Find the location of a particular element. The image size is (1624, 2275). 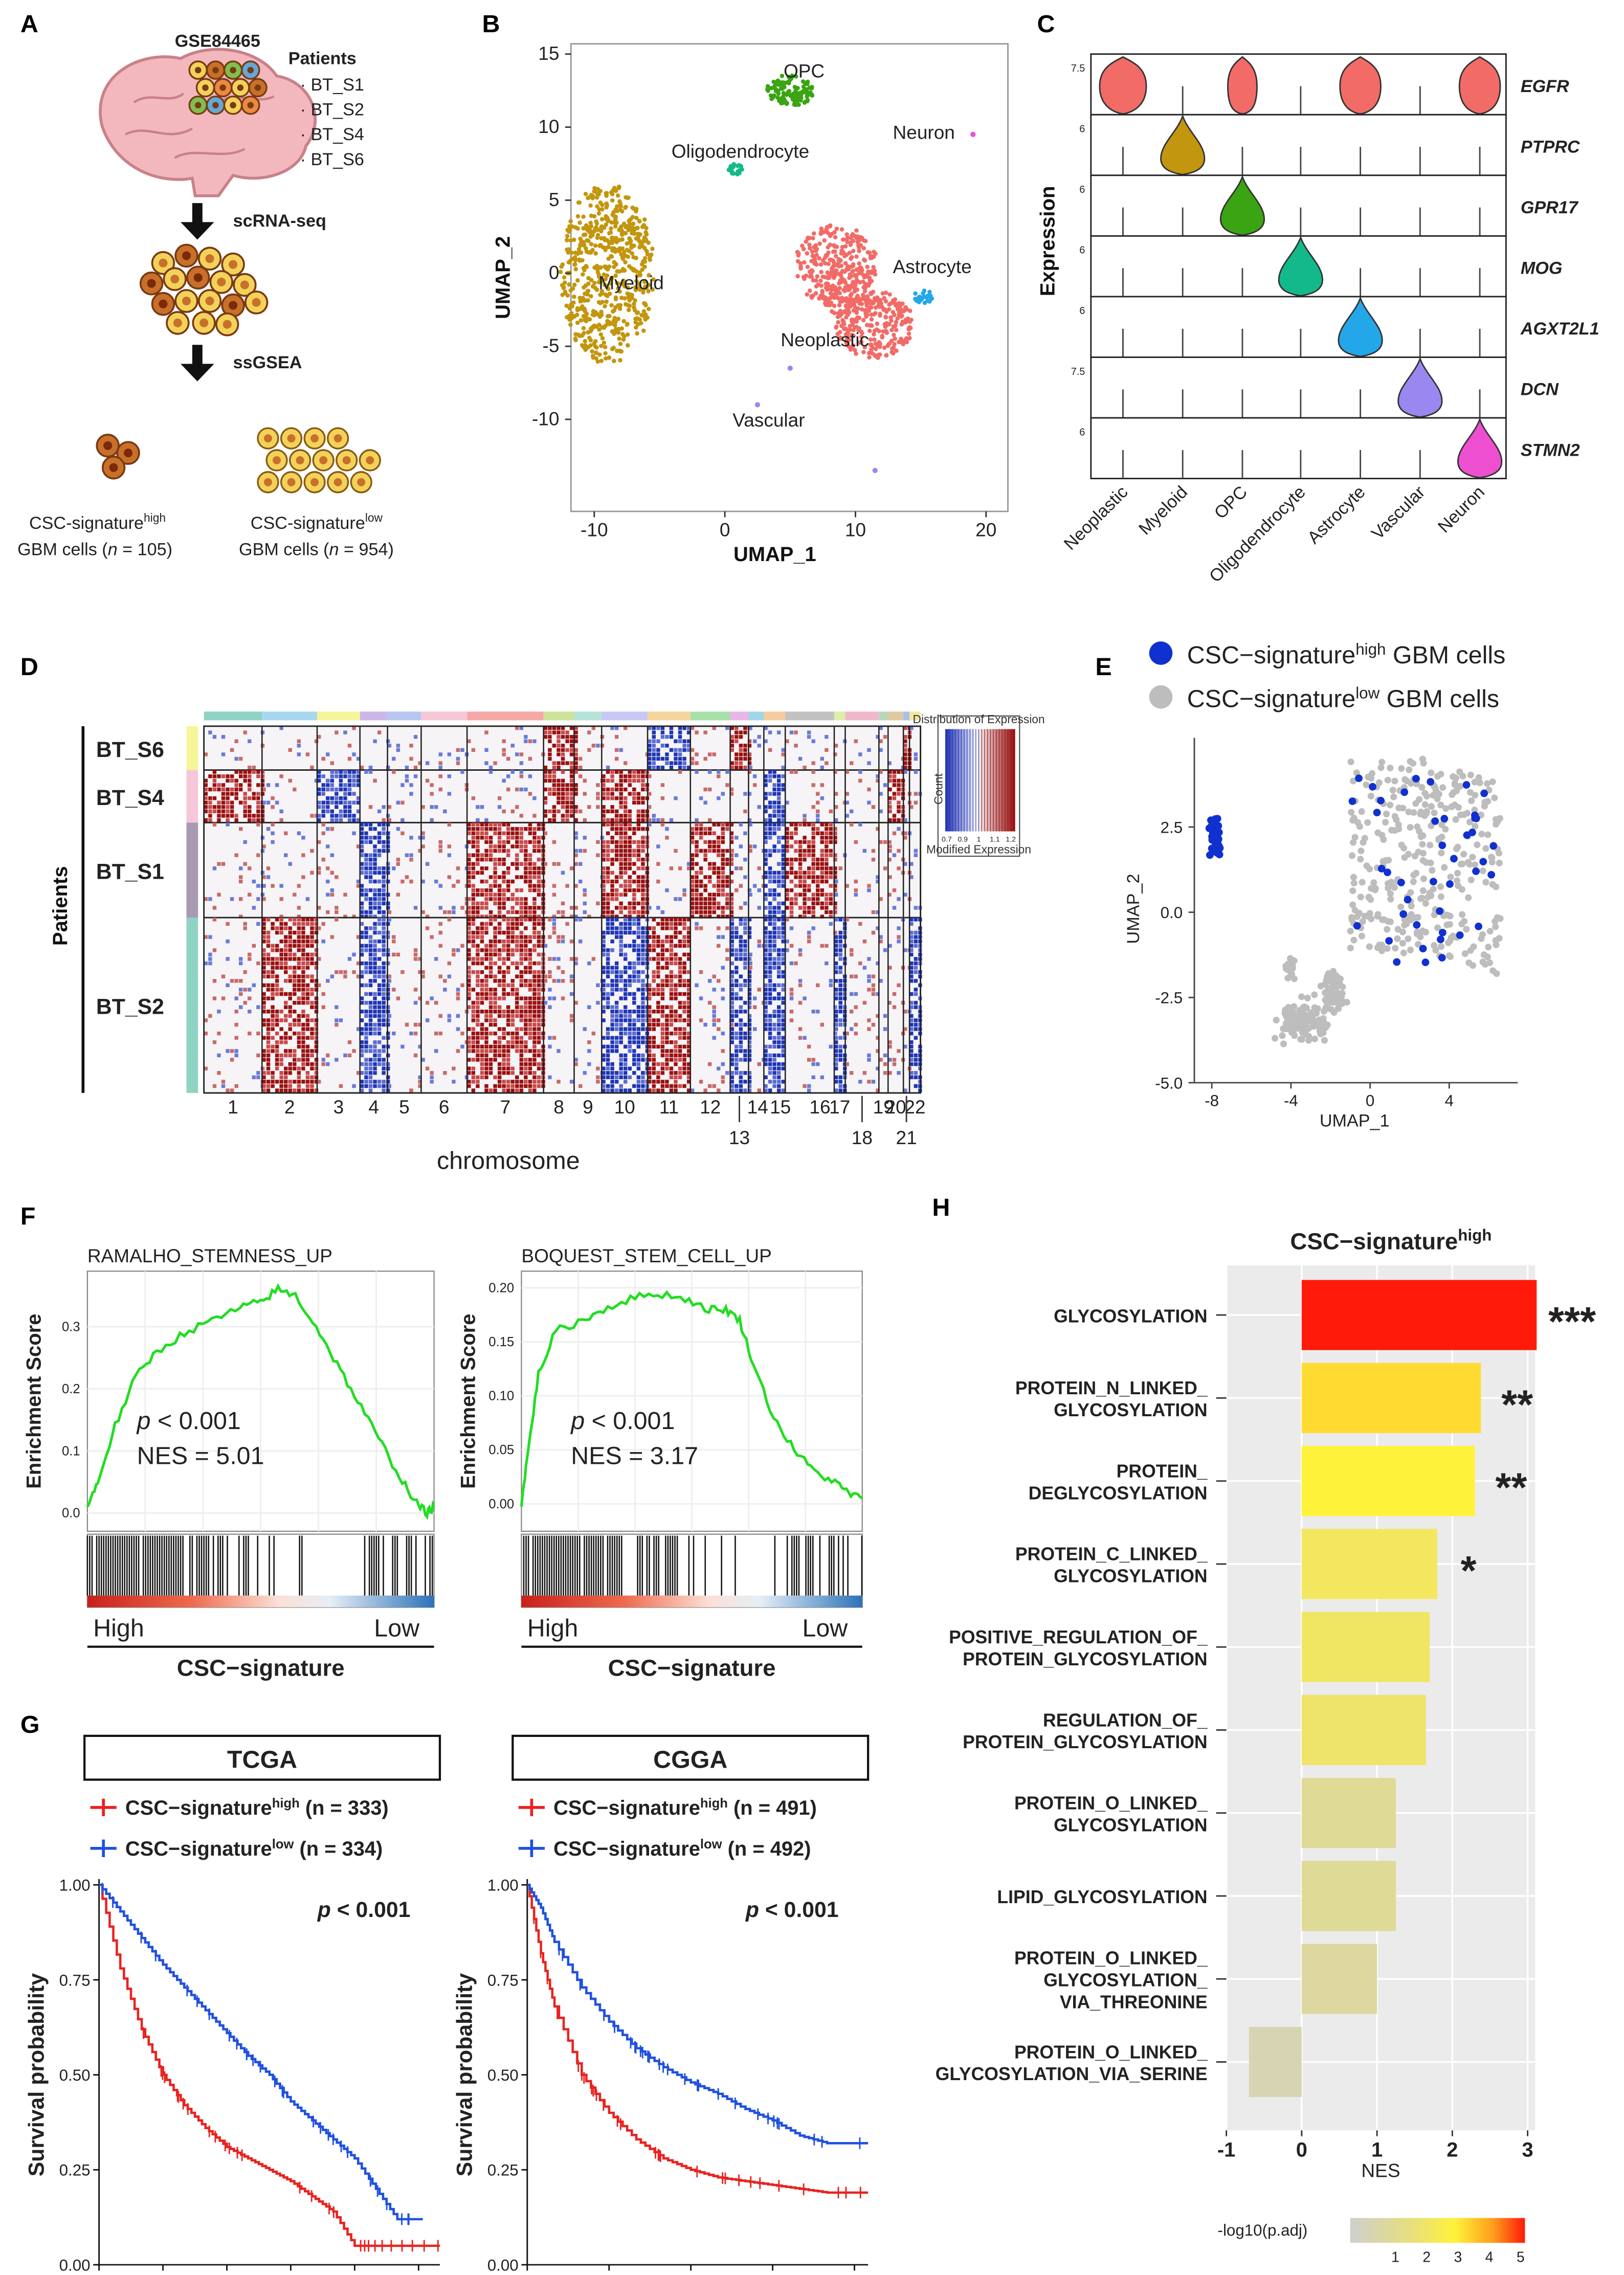

umap-b-xticks: -10 0 10 20 is located at coordinates (788, 526).